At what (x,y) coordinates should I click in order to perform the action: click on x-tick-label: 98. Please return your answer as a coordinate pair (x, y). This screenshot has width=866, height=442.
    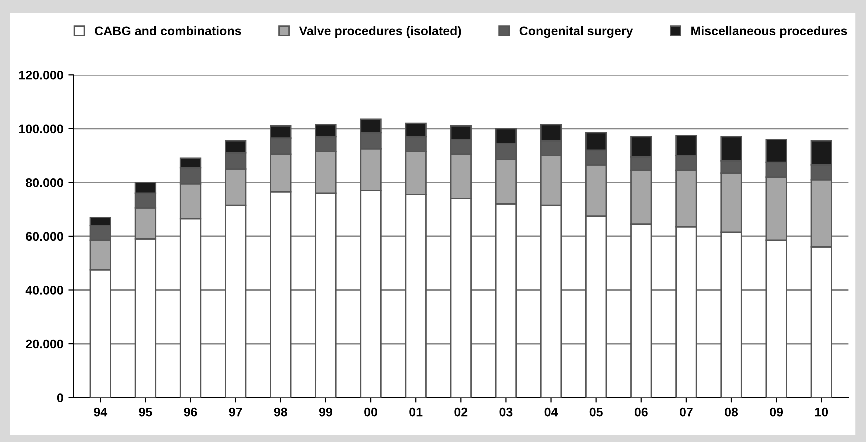
    Looking at the image, I should click on (281, 412).